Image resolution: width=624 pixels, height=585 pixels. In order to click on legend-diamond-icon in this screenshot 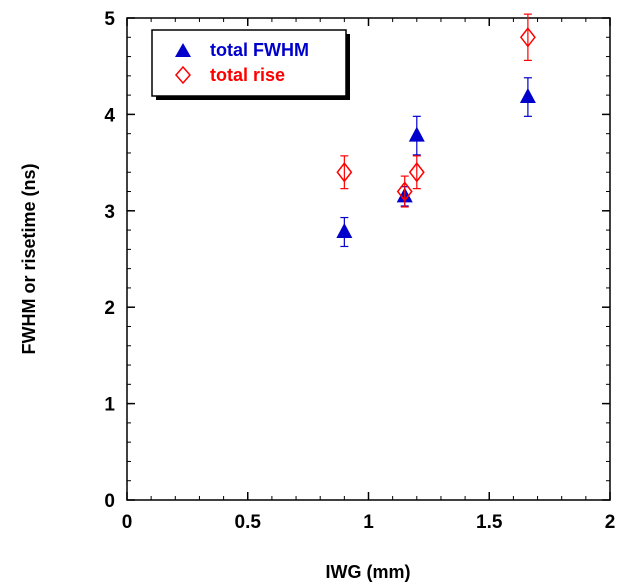, I will do `click(183, 75)`.